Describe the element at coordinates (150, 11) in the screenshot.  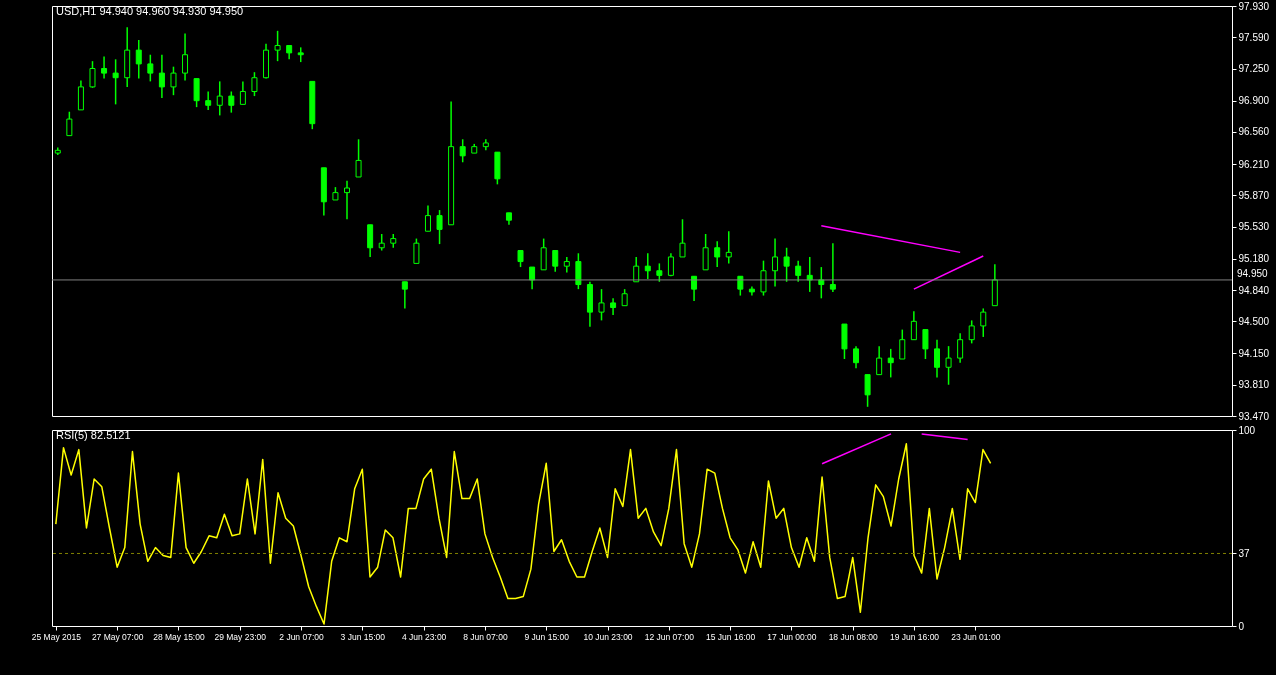
I see `chart-title: USD,H1 94.940 94.960 94.930 94.950` at that location.